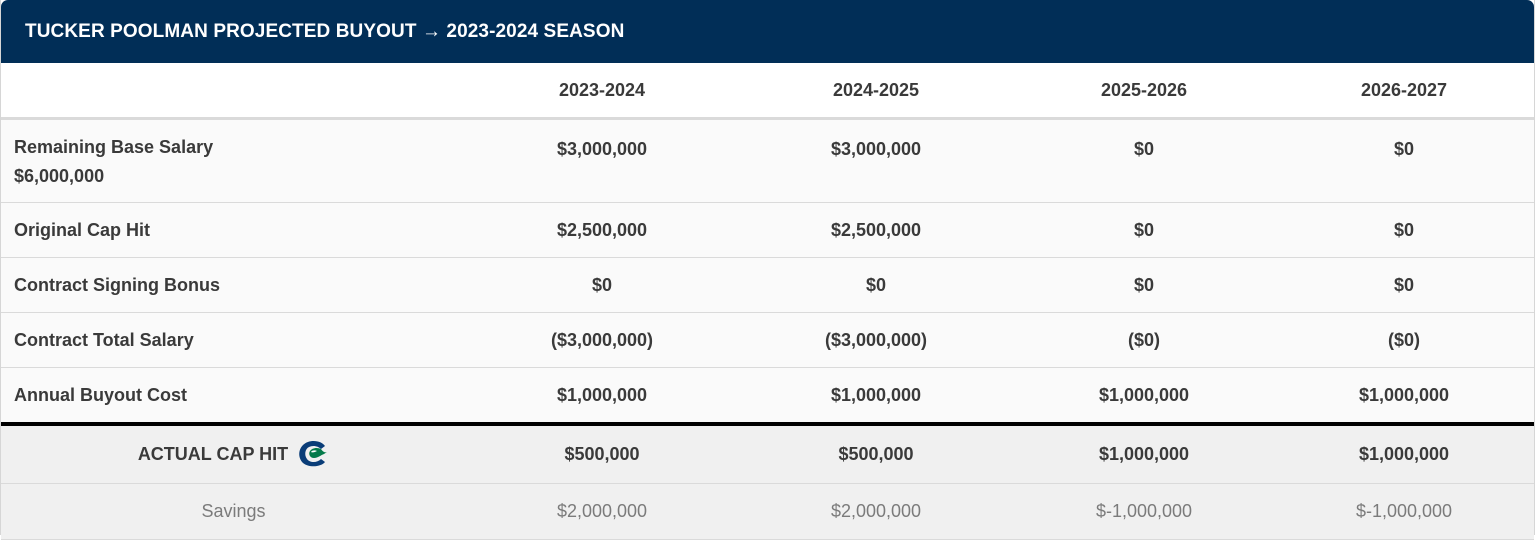 This screenshot has width=1535, height=540. I want to click on row-sublabel: $6,000,000, so click(59, 176).